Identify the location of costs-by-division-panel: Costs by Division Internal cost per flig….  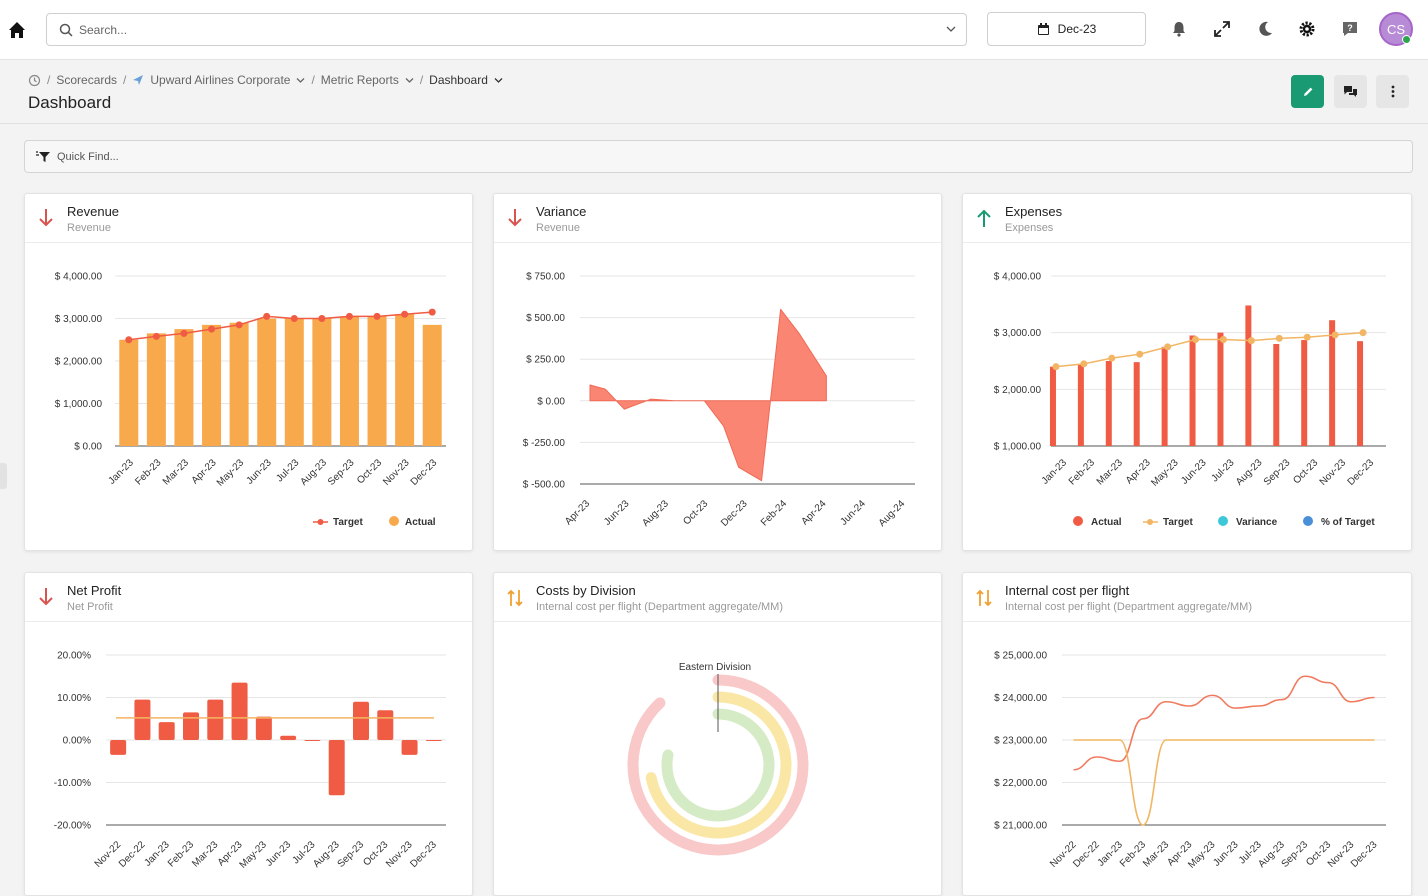
(717, 734).